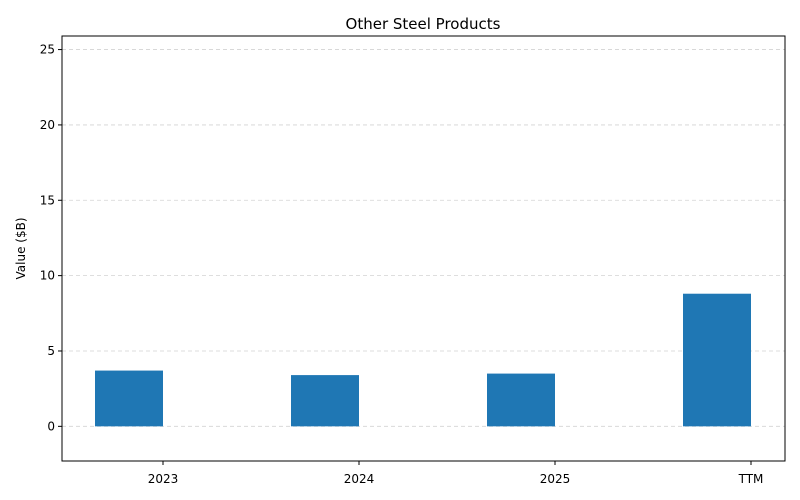 Image resolution: width=800 pixels, height=500 pixels. What do you see at coordinates (129, 398) in the screenshot?
I see `bar-2023` at bounding box center [129, 398].